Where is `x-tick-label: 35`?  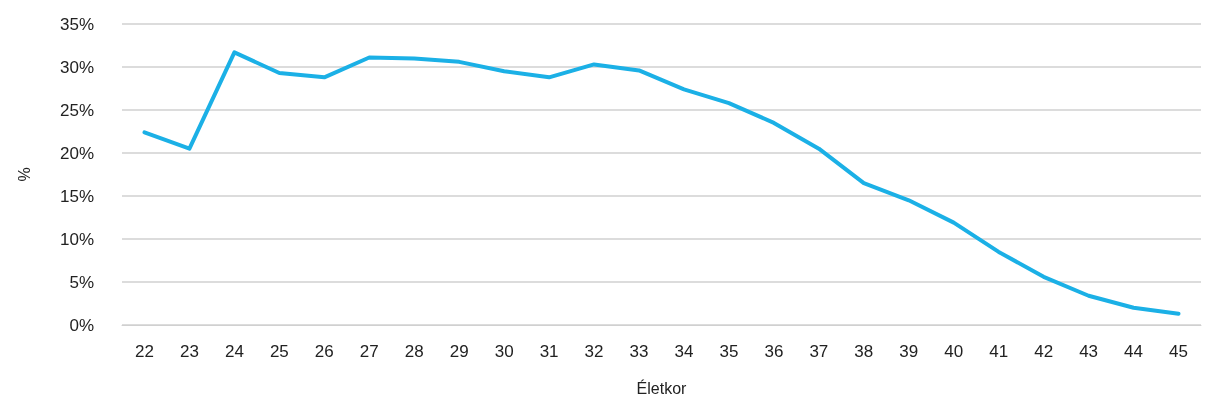
x-tick-label: 35 is located at coordinates (729, 351).